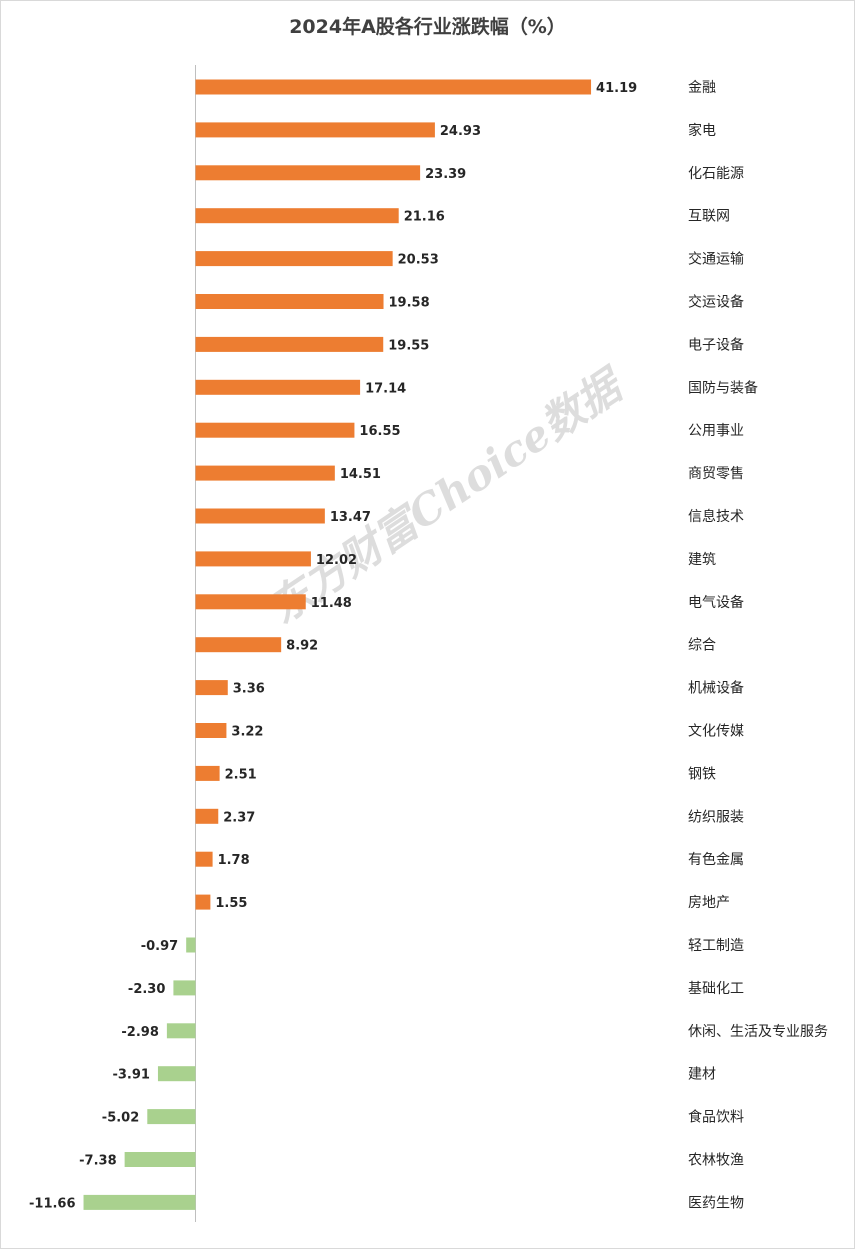  Describe the element at coordinates (723, 387) in the screenshot. I see `category-label: 国防与装备` at that location.